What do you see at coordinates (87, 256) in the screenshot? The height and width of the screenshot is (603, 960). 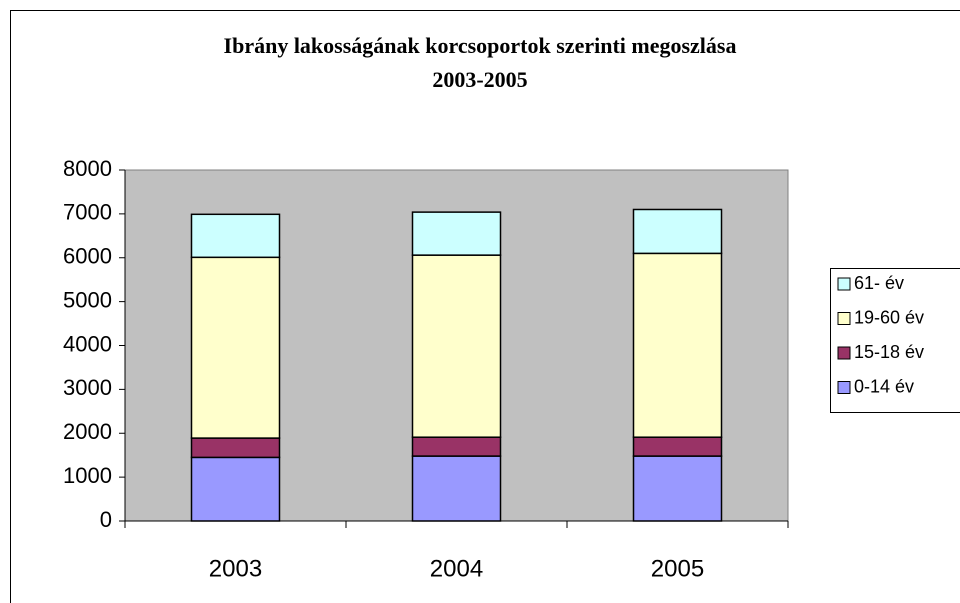 I see `y-tick-label: 6000` at bounding box center [87, 256].